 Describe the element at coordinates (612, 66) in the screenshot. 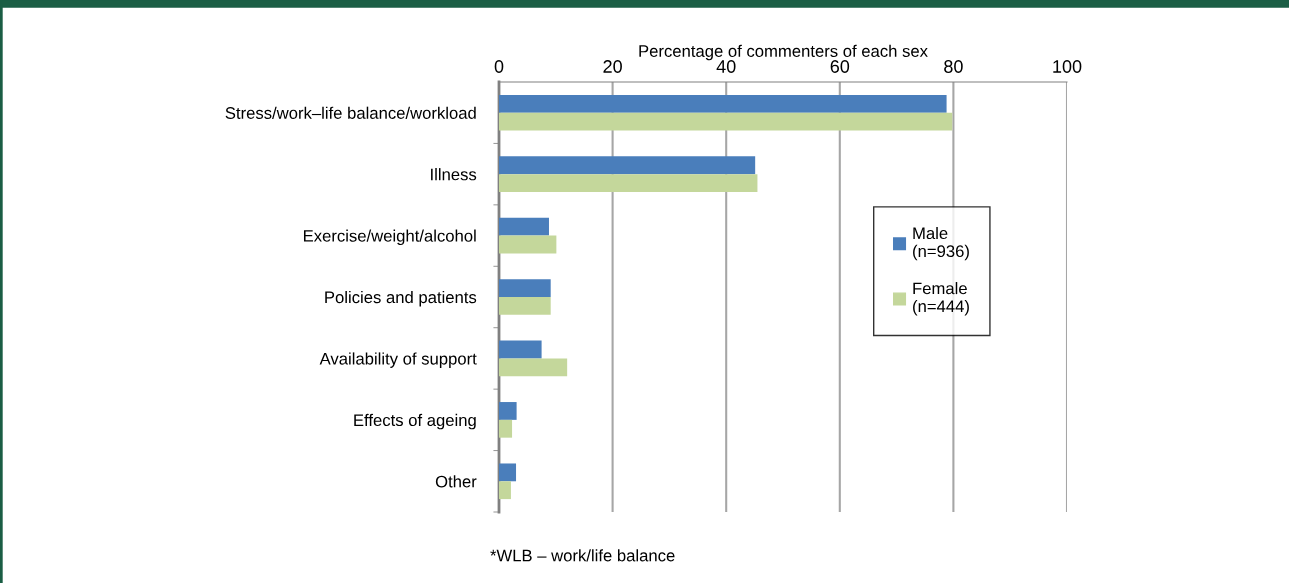

I see `x-tick-label: 20` at that location.